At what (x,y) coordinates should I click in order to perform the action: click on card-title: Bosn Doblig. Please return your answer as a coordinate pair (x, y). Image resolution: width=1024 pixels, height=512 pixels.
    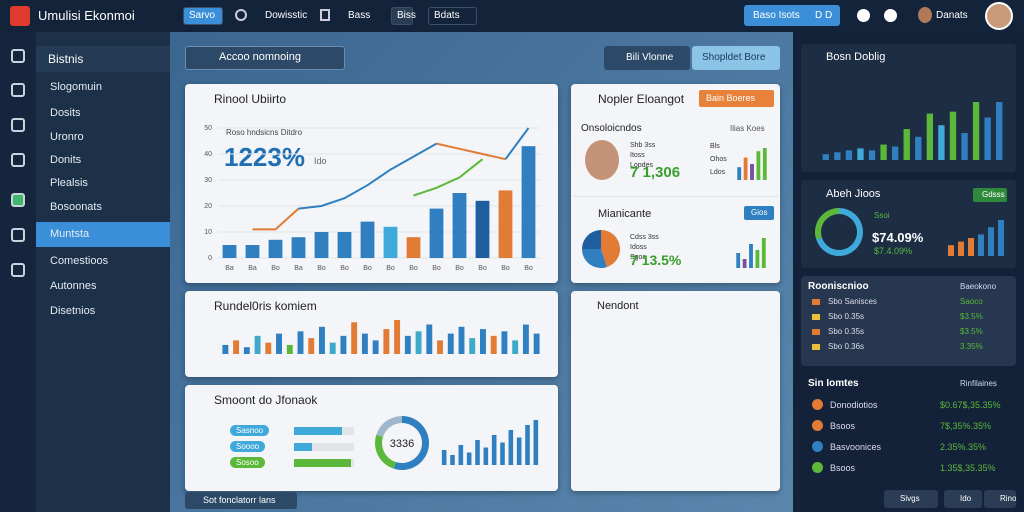
    Looking at the image, I should click on (856, 57).